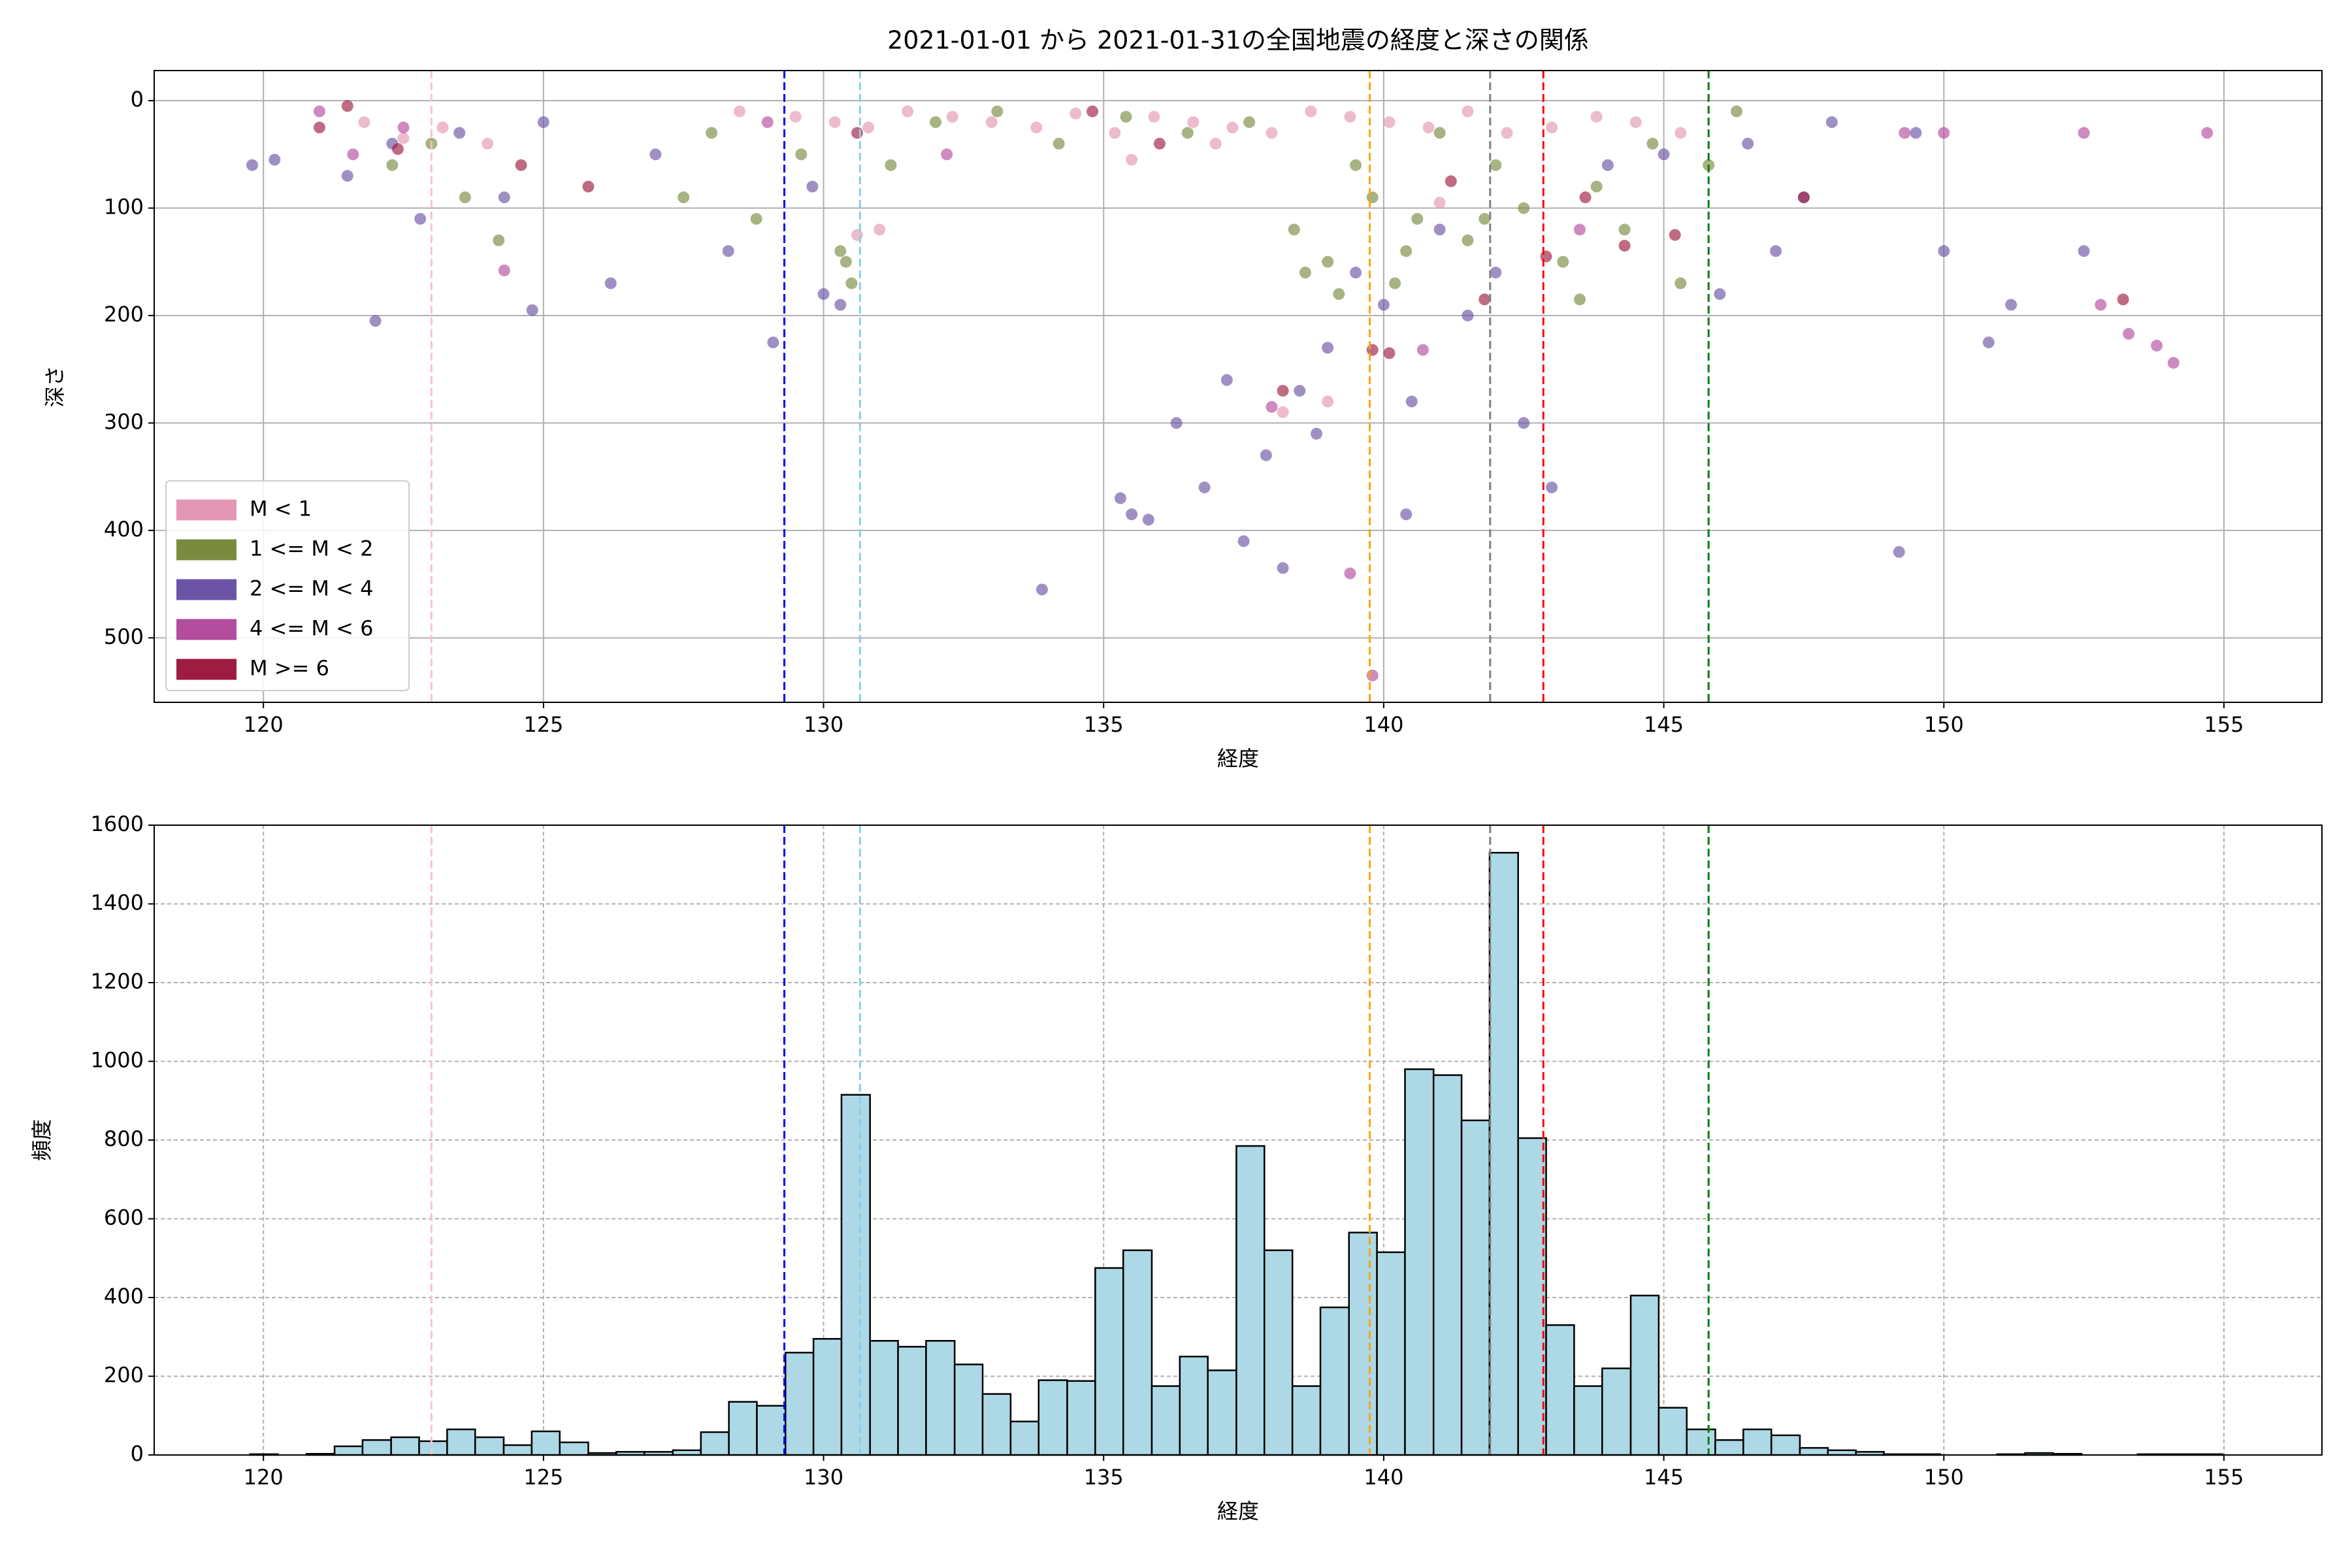  I want to click on y-tick-label: 0, so click(137, 1453).